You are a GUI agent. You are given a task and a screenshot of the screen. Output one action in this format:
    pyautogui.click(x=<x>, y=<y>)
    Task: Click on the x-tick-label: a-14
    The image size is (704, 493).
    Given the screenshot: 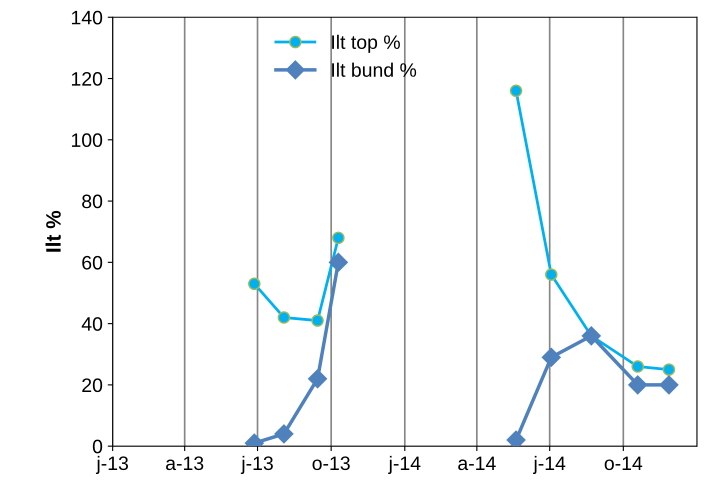 What is the action you would take?
    pyautogui.click(x=477, y=463)
    